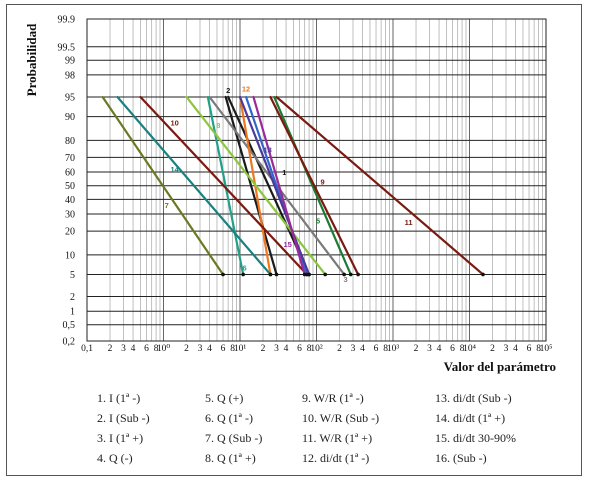 This screenshot has height=482, width=589. Describe the element at coordinates (240, 349) in the screenshot. I see `x-tick-label: 10¹` at that location.